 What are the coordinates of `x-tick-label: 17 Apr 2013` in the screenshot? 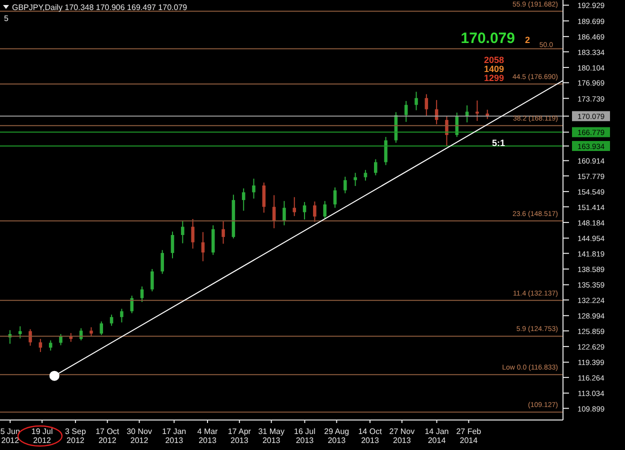 It's located at (240, 436).